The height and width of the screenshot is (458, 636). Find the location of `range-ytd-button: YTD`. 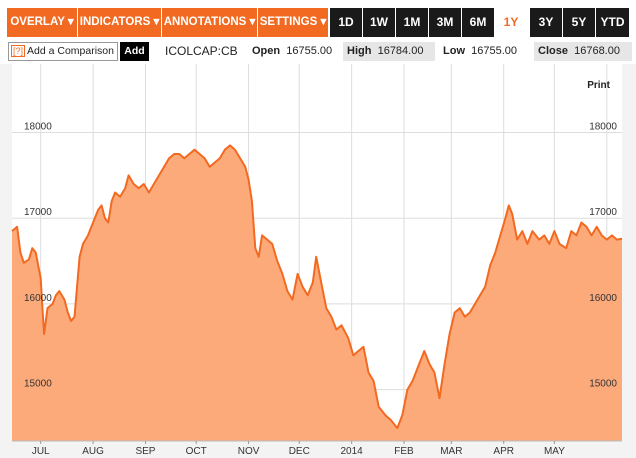

range-ytd-button: YTD is located at coordinates (612, 22).